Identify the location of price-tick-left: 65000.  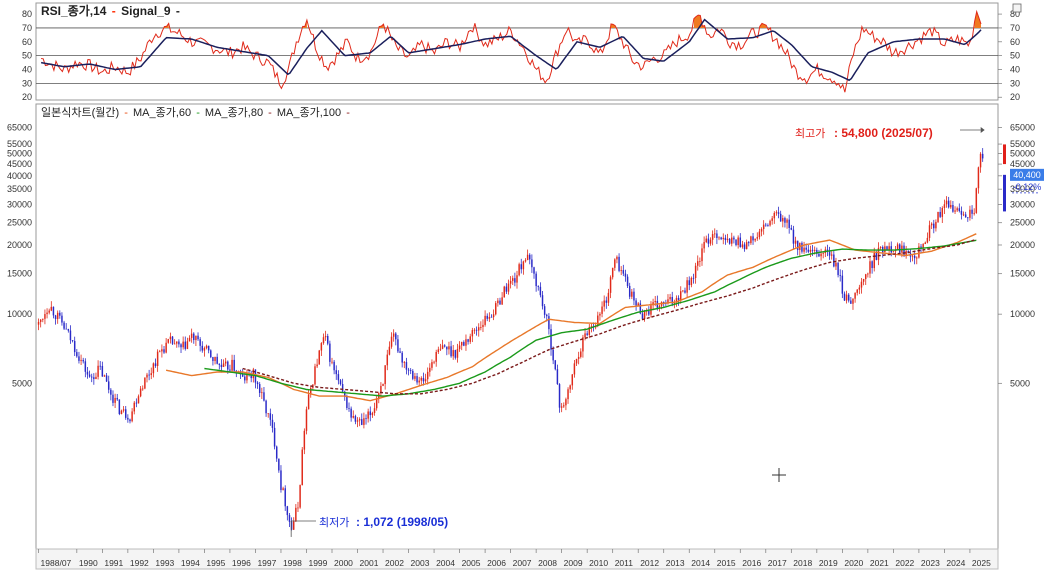
(19, 127).